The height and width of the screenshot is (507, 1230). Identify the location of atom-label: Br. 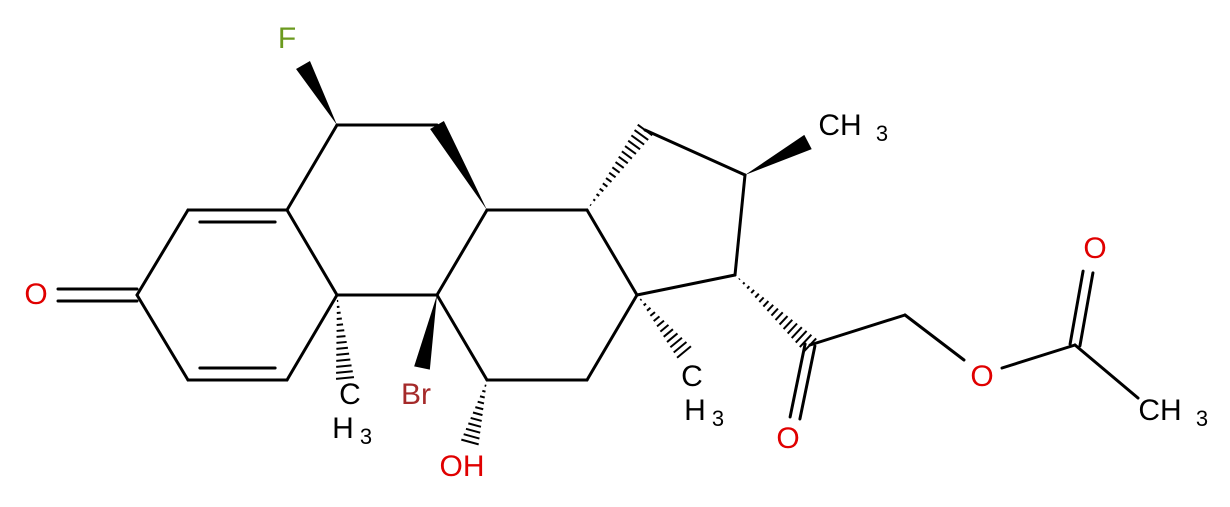
(416, 394).